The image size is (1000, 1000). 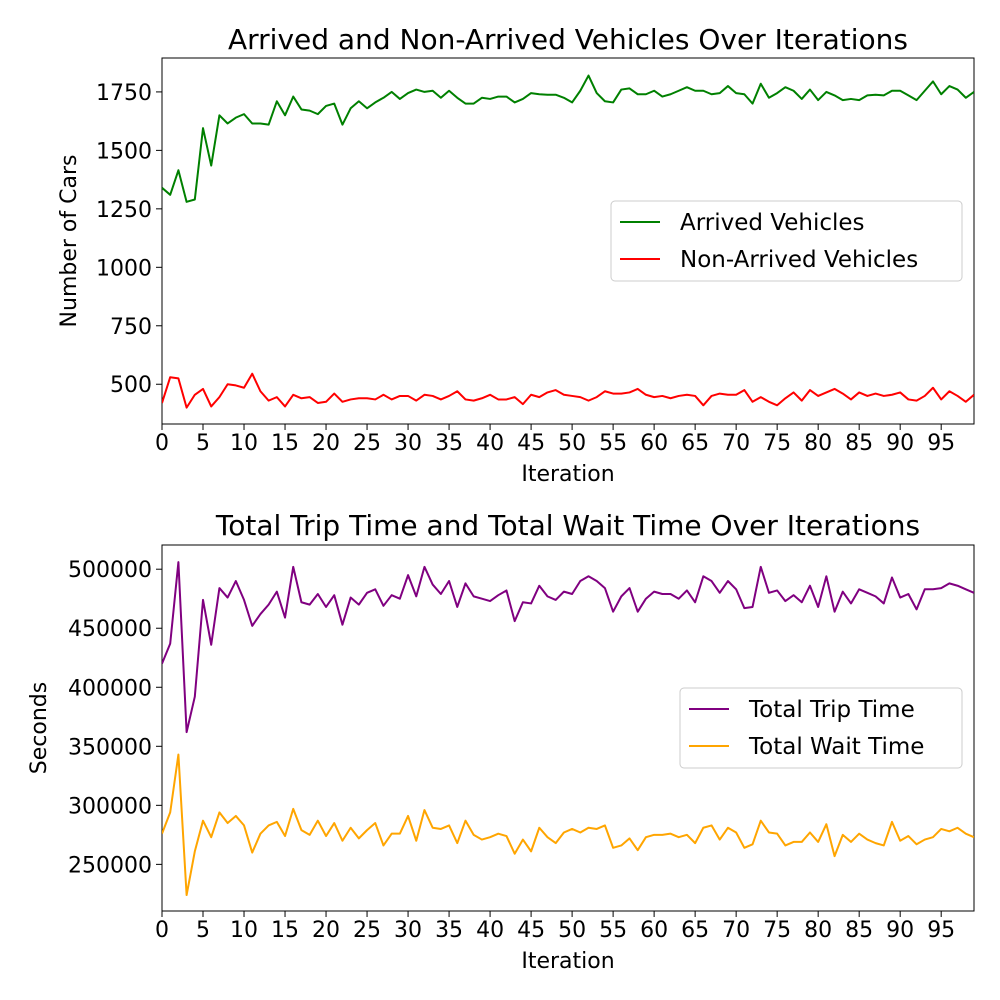 I want to click on y-tick-label: 500, so click(x=131, y=385).